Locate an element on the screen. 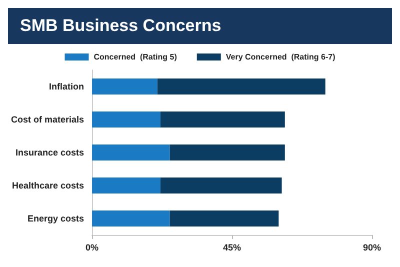 This screenshot has height=267, width=400. y-tick-label: Healthcare costs is located at coordinates (48, 185).